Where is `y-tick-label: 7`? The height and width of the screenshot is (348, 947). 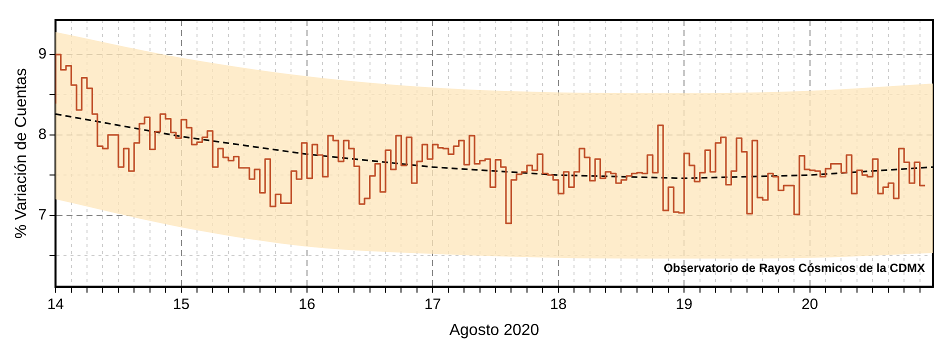
y-tick-label: 7 is located at coordinates (42, 215).